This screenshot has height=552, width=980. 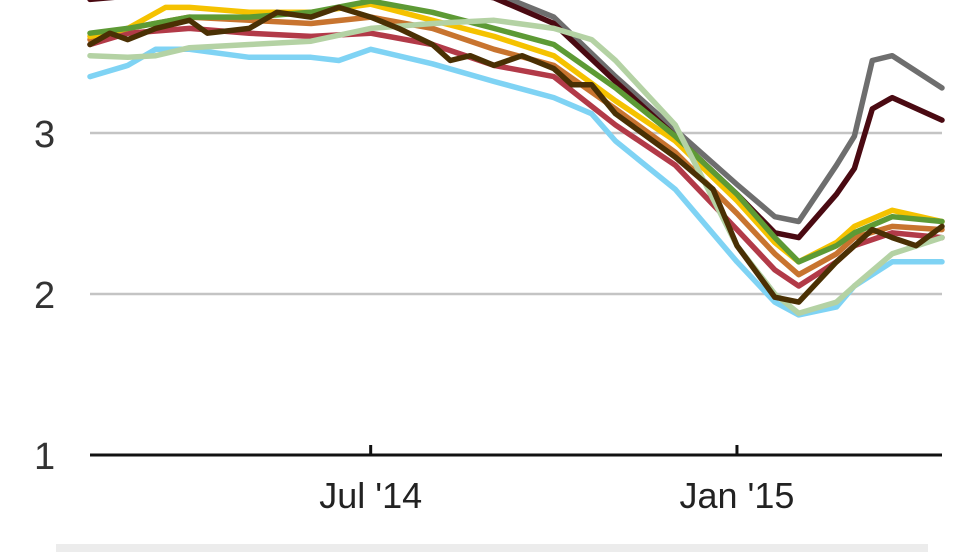 I want to click on x-tick-label: Jul '14, so click(x=370, y=495).